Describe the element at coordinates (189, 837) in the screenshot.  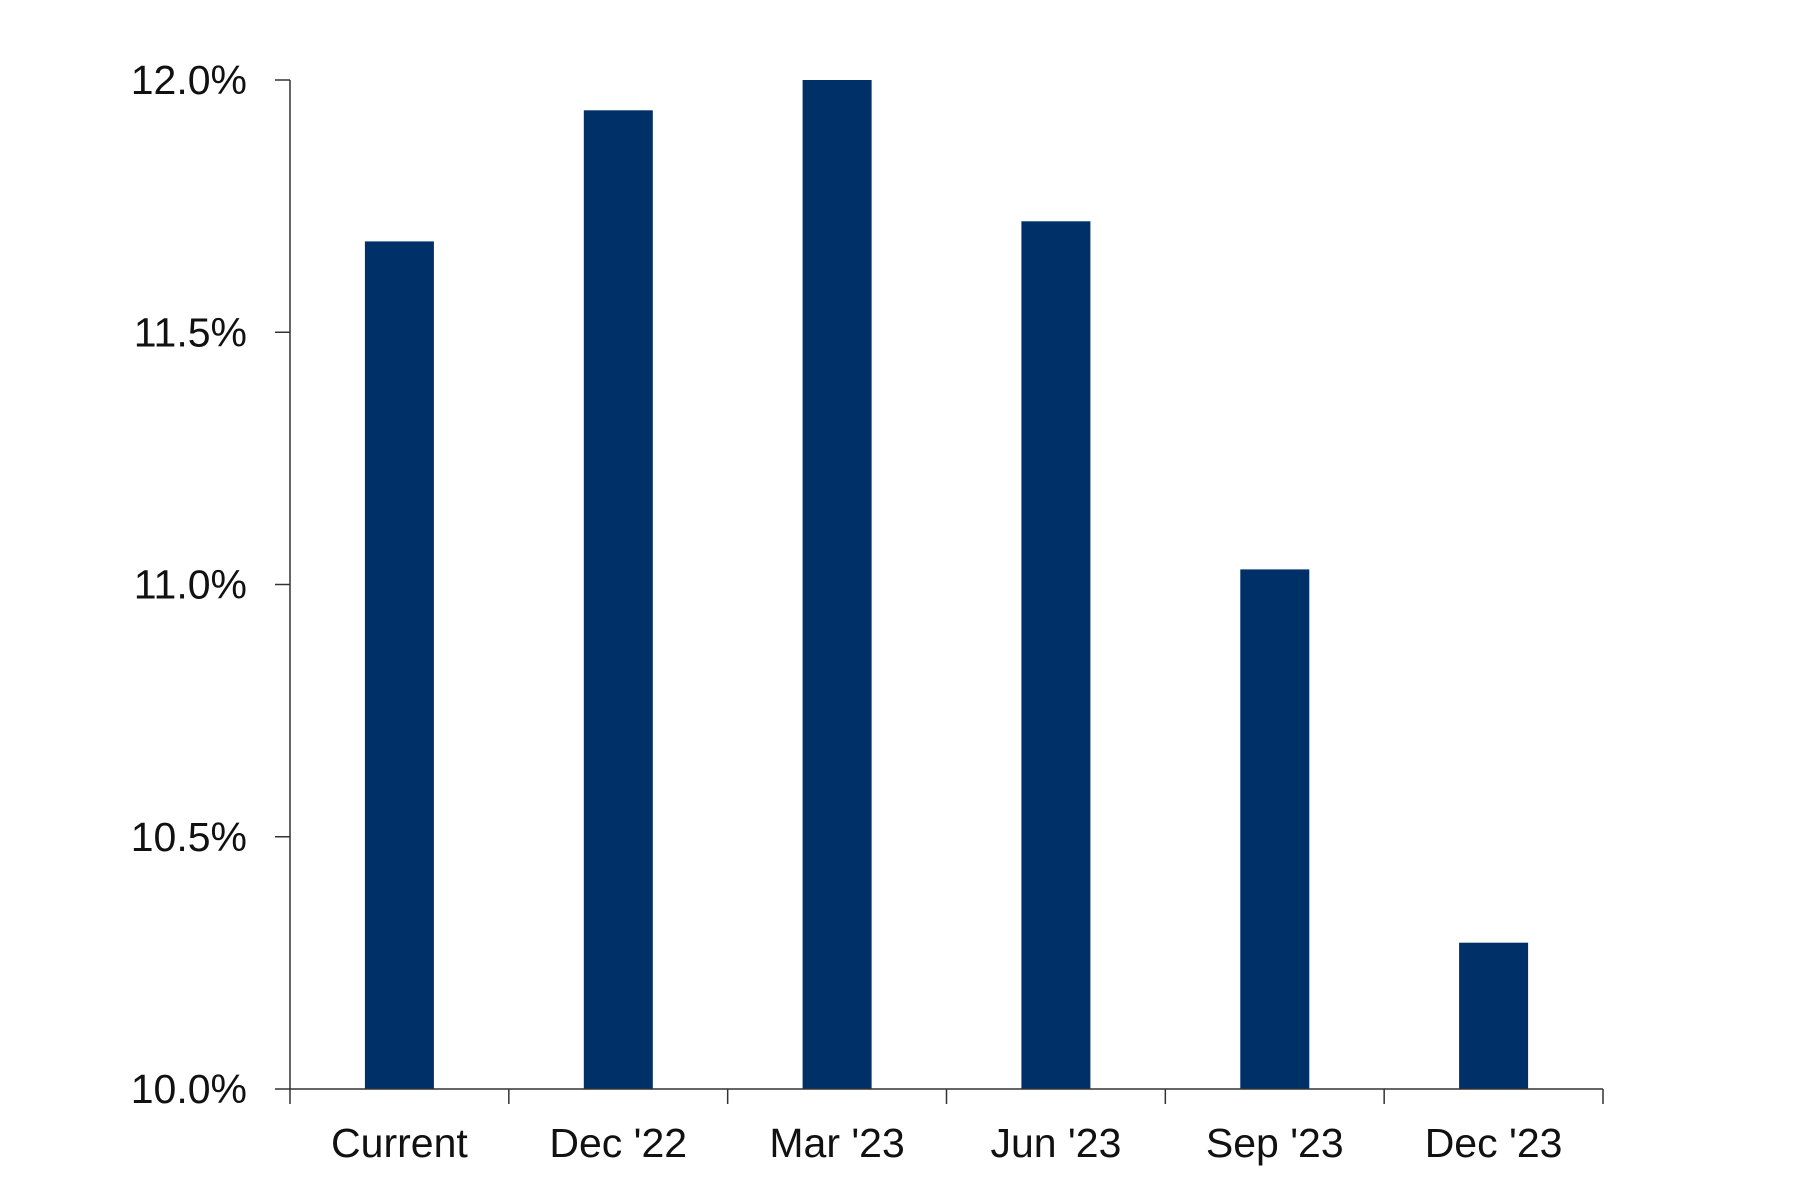
I see `y-tick-label-1: 10.5%` at that location.